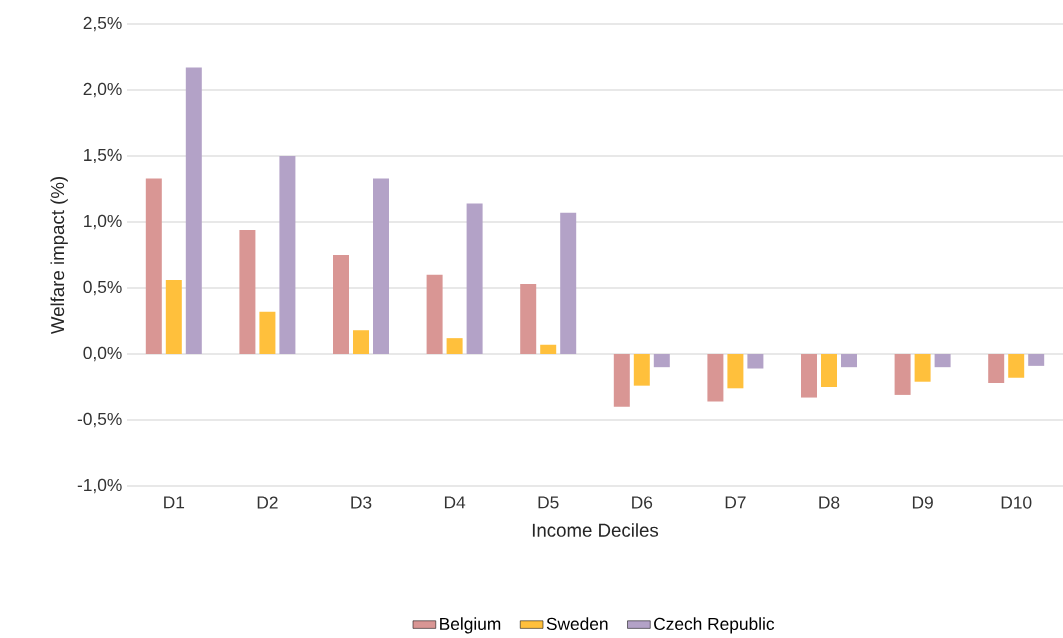 The height and width of the screenshot is (638, 1063). I want to click on x-tick-label: D7, so click(735, 502).